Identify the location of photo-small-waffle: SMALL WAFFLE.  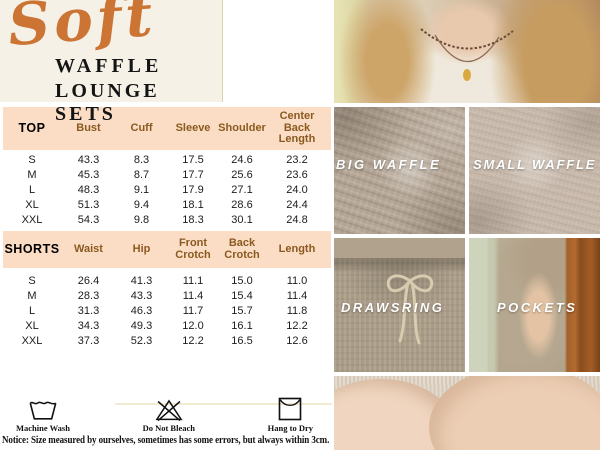
(534, 170).